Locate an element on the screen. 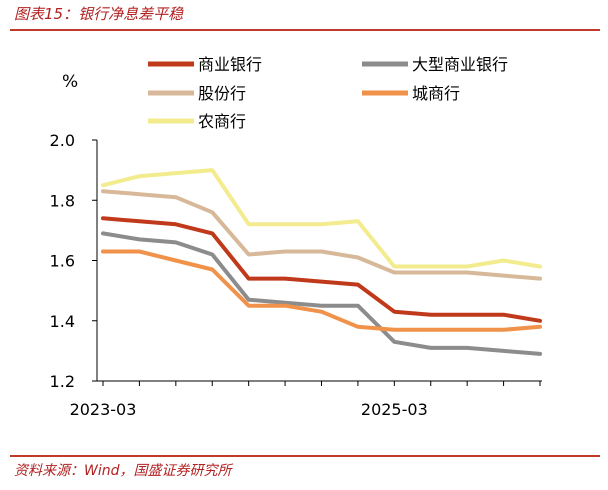  y-tick-label: 1.4 is located at coordinates (62, 321).